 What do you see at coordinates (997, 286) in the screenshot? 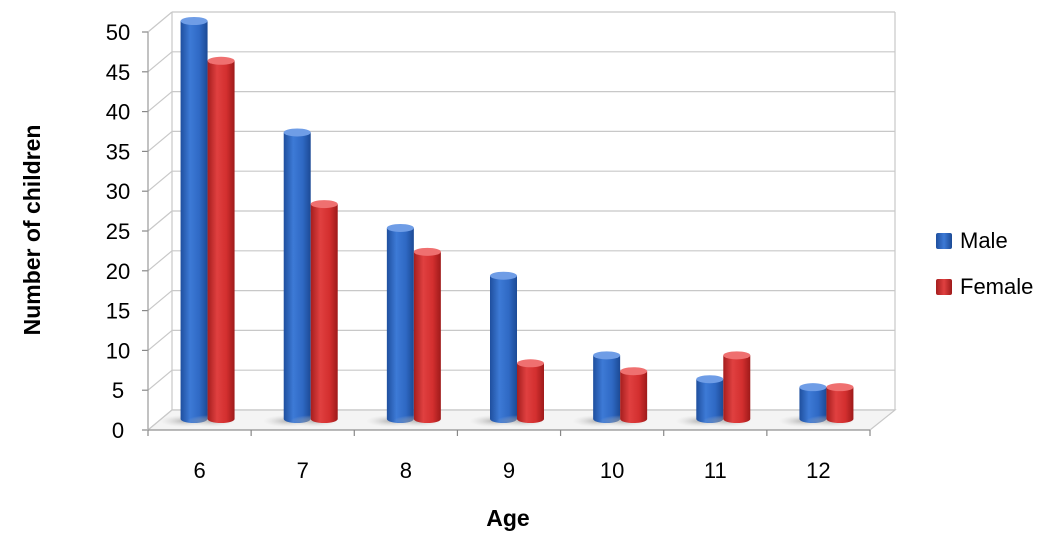
I see `legend-label-female: Female` at bounding box center [997, 286].